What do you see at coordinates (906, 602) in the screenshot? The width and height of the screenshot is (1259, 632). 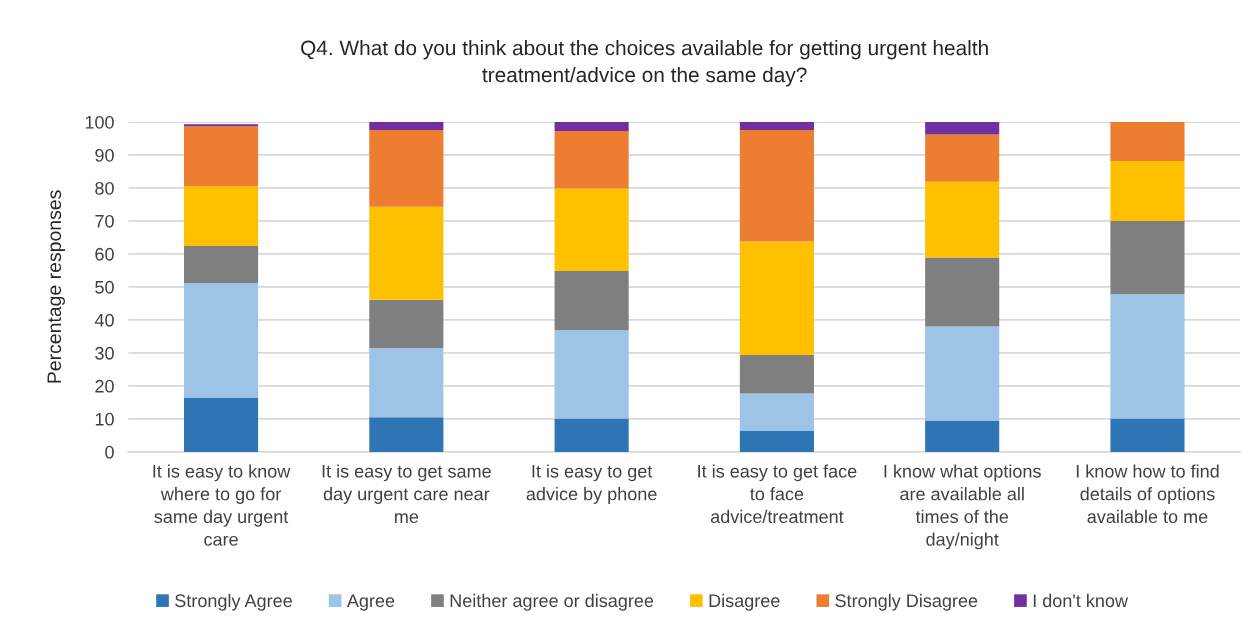 I see `legend-label: Strongly Disagree` at bounding box center [906, 602].